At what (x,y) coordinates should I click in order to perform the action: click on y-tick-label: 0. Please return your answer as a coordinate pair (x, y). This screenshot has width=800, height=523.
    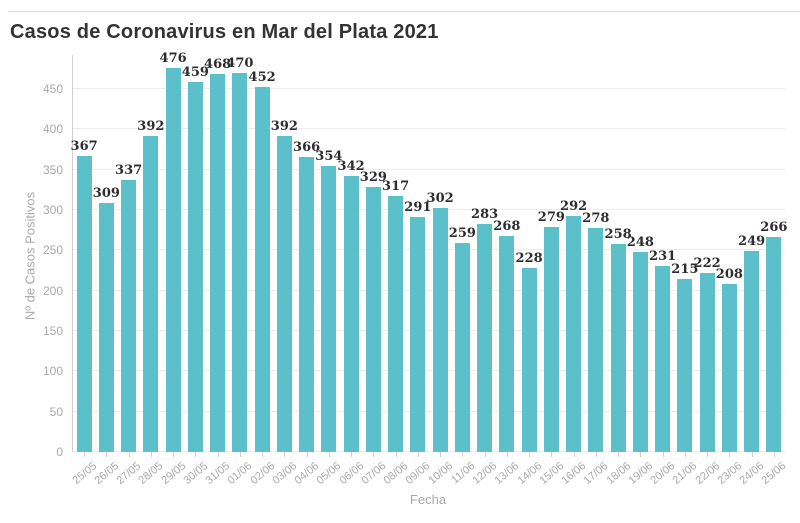
    Looking at the image, I should click on (59, 452).